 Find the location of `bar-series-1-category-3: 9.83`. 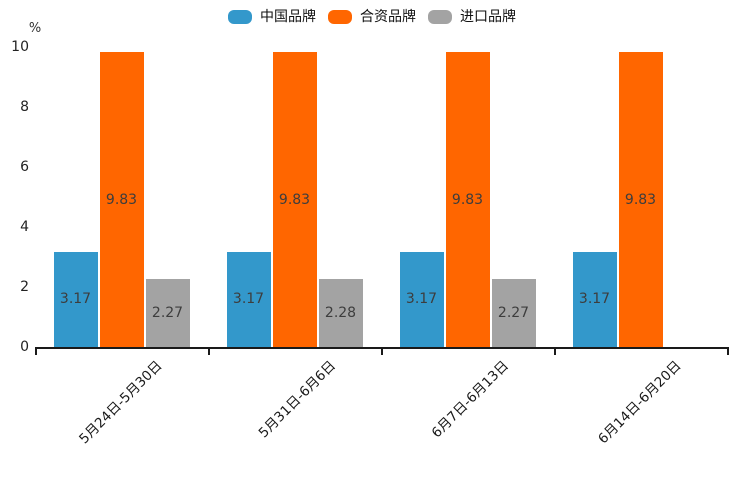

bar-series-1-category-3: 9.83 is located at coordinates (640, 199).